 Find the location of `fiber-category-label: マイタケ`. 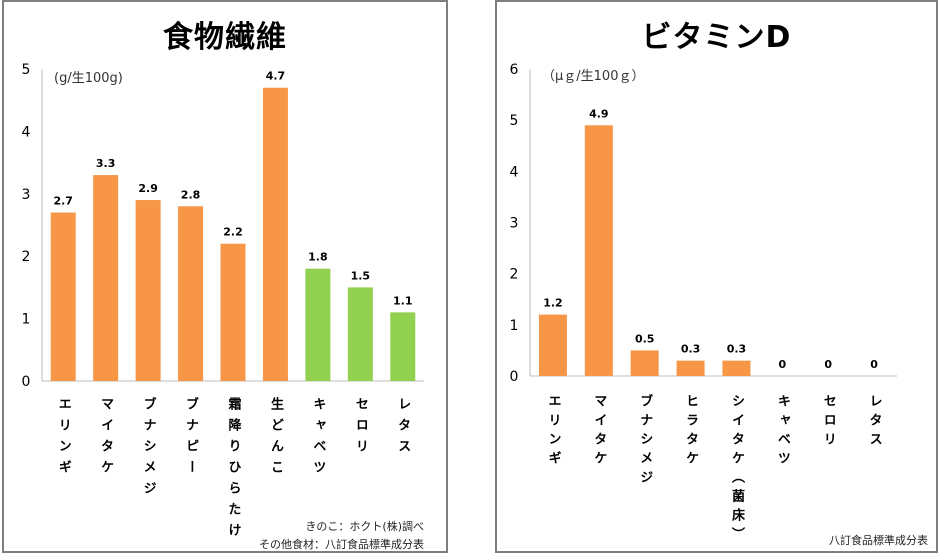

fiber-category-label: マイタケ is located at coordinates (106, 439).